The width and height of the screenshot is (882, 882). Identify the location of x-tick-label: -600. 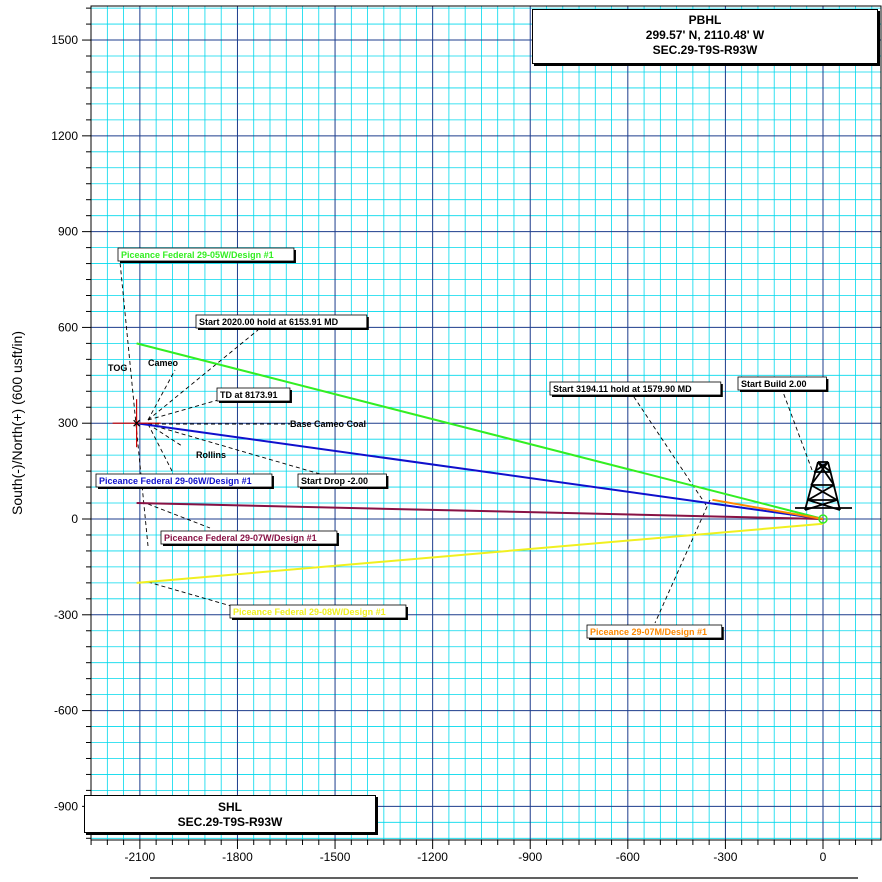
(628, 857).